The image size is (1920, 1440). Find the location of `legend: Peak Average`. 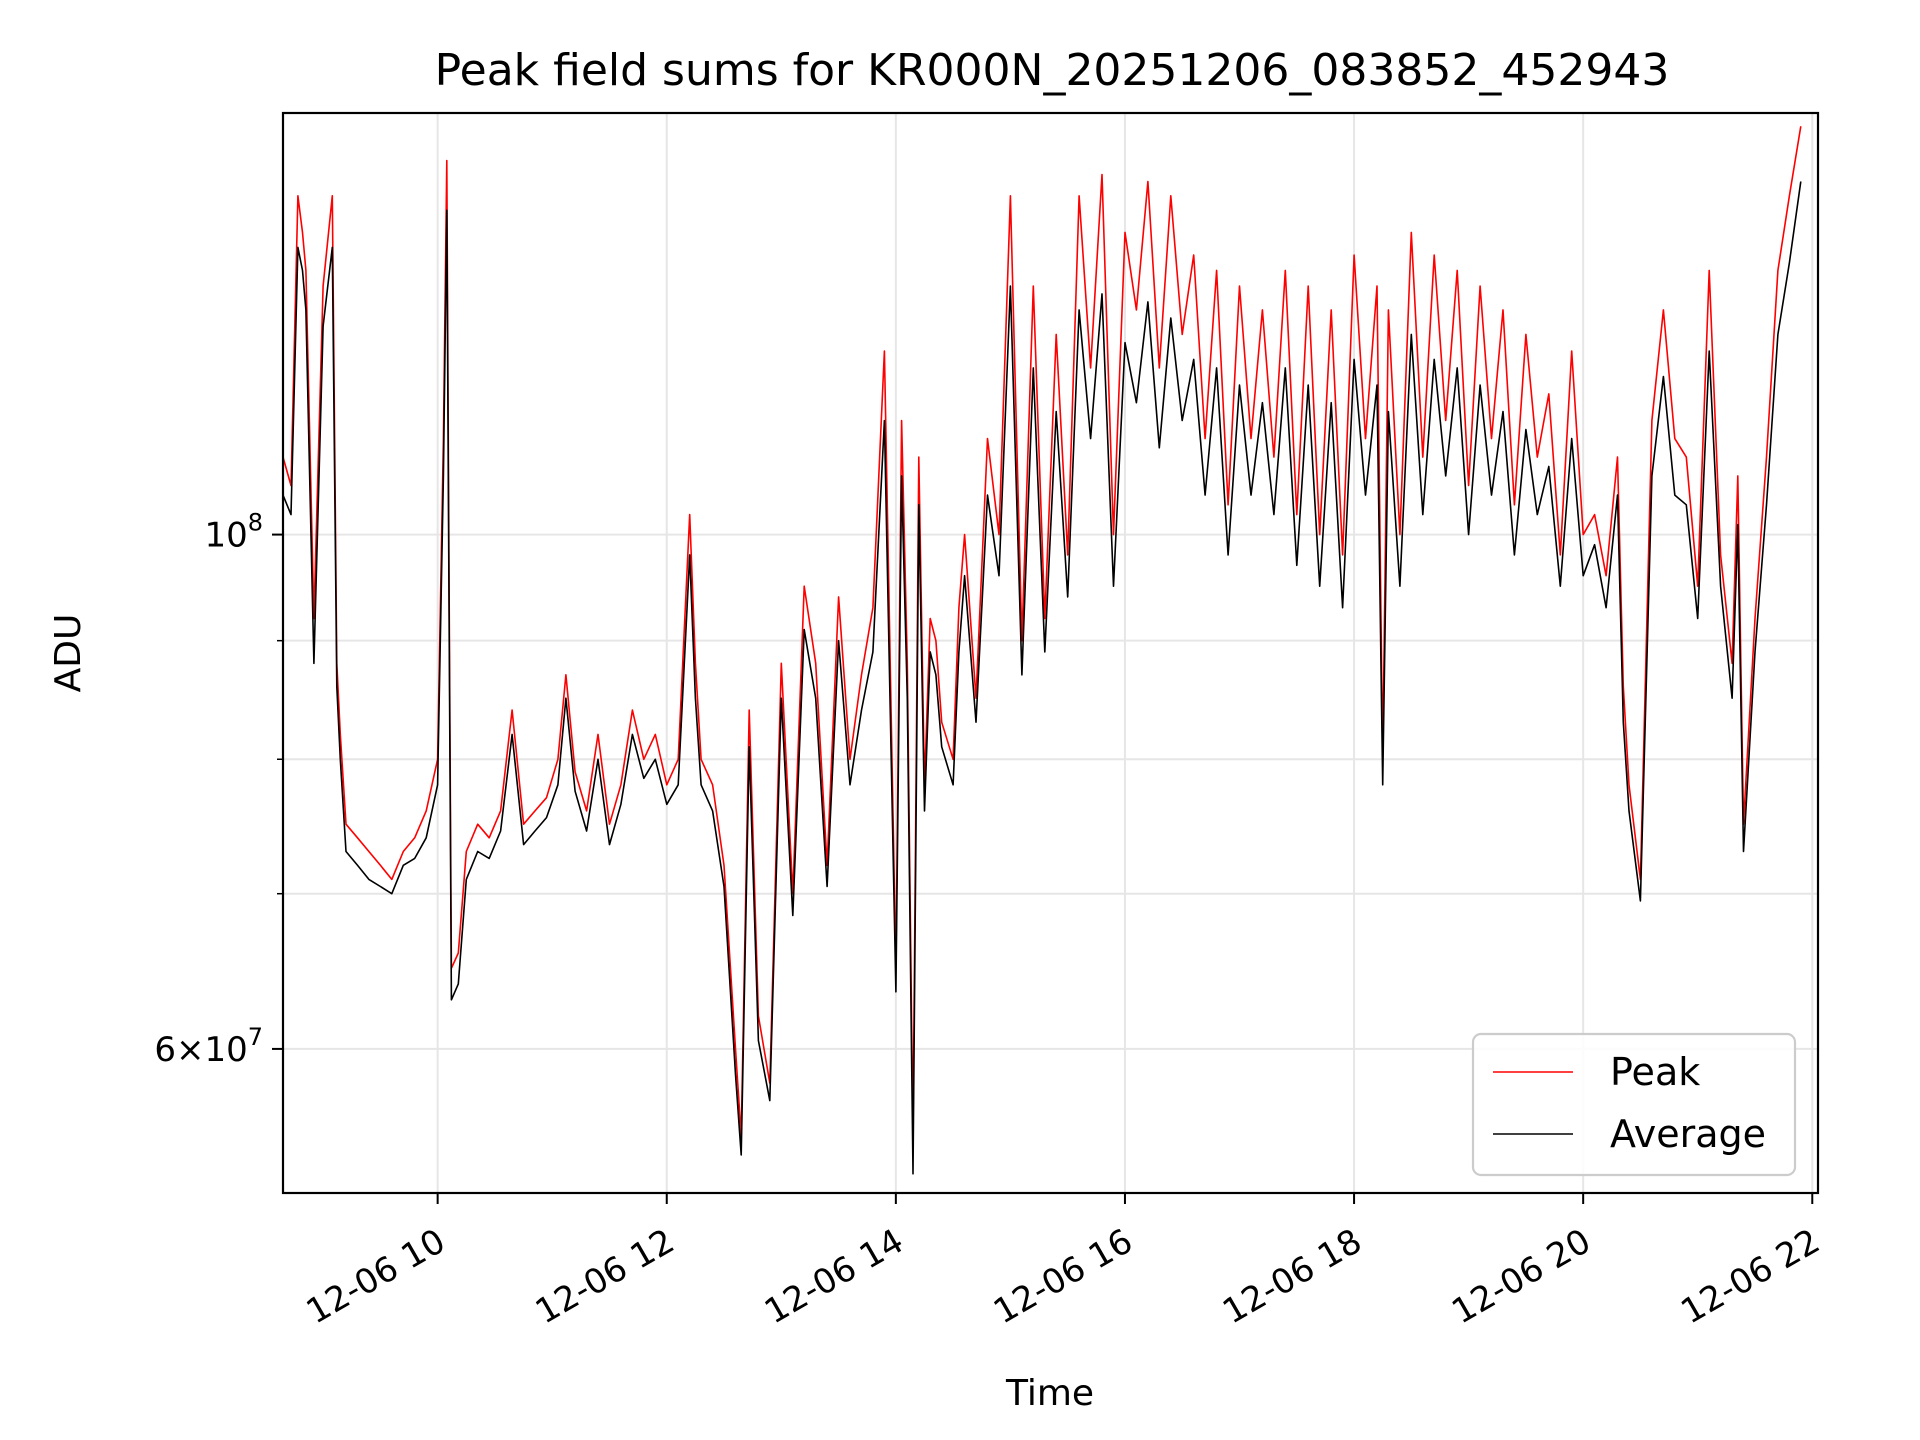

legend: Peak Average is located at coordinates (1634, 1104).